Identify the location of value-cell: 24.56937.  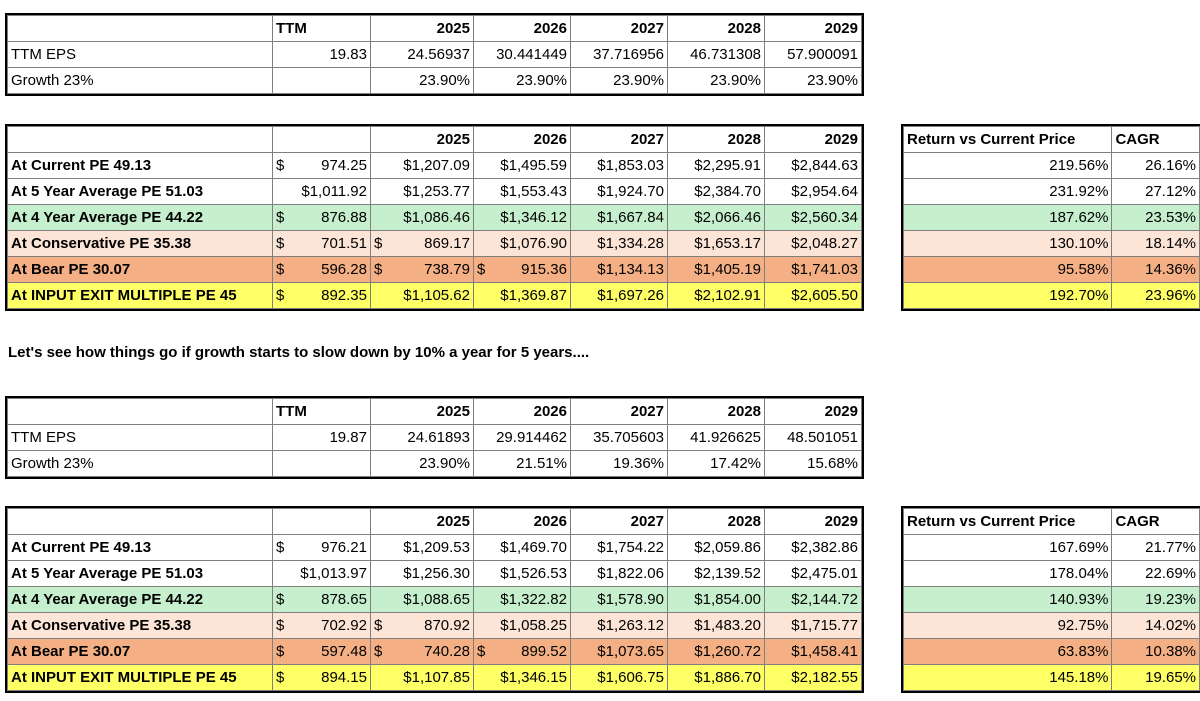
(422, 54).